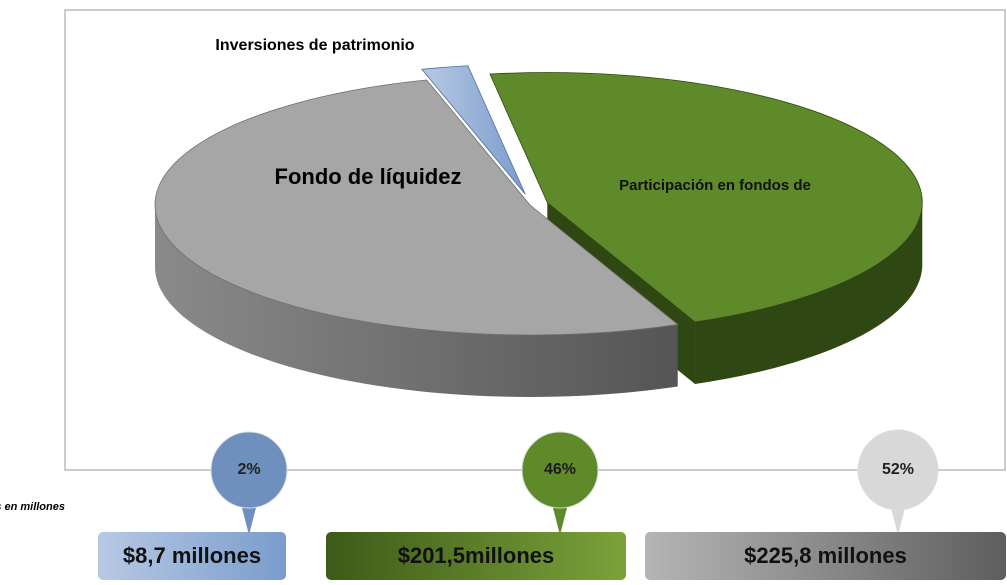 The width and height of the screenshot is (1007, 585). I want to click on value-label: 52%, so click(898, 469).